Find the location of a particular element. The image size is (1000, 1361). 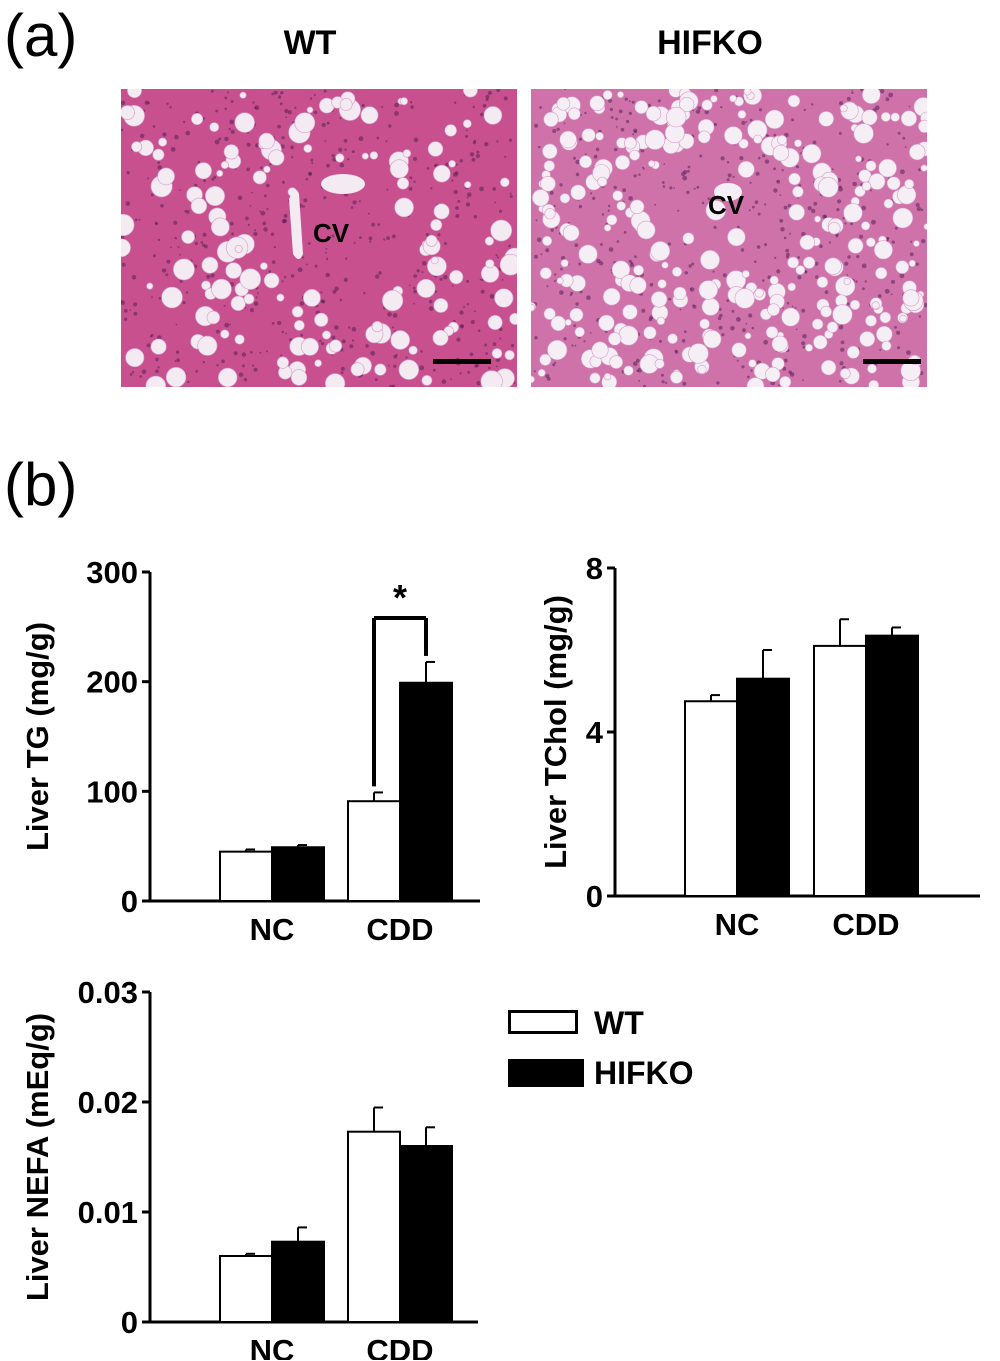

chart-liver-tg: 0 100 200 300 Liver TG (mg/g) NC CDD * is located at coordinates (250, 751).